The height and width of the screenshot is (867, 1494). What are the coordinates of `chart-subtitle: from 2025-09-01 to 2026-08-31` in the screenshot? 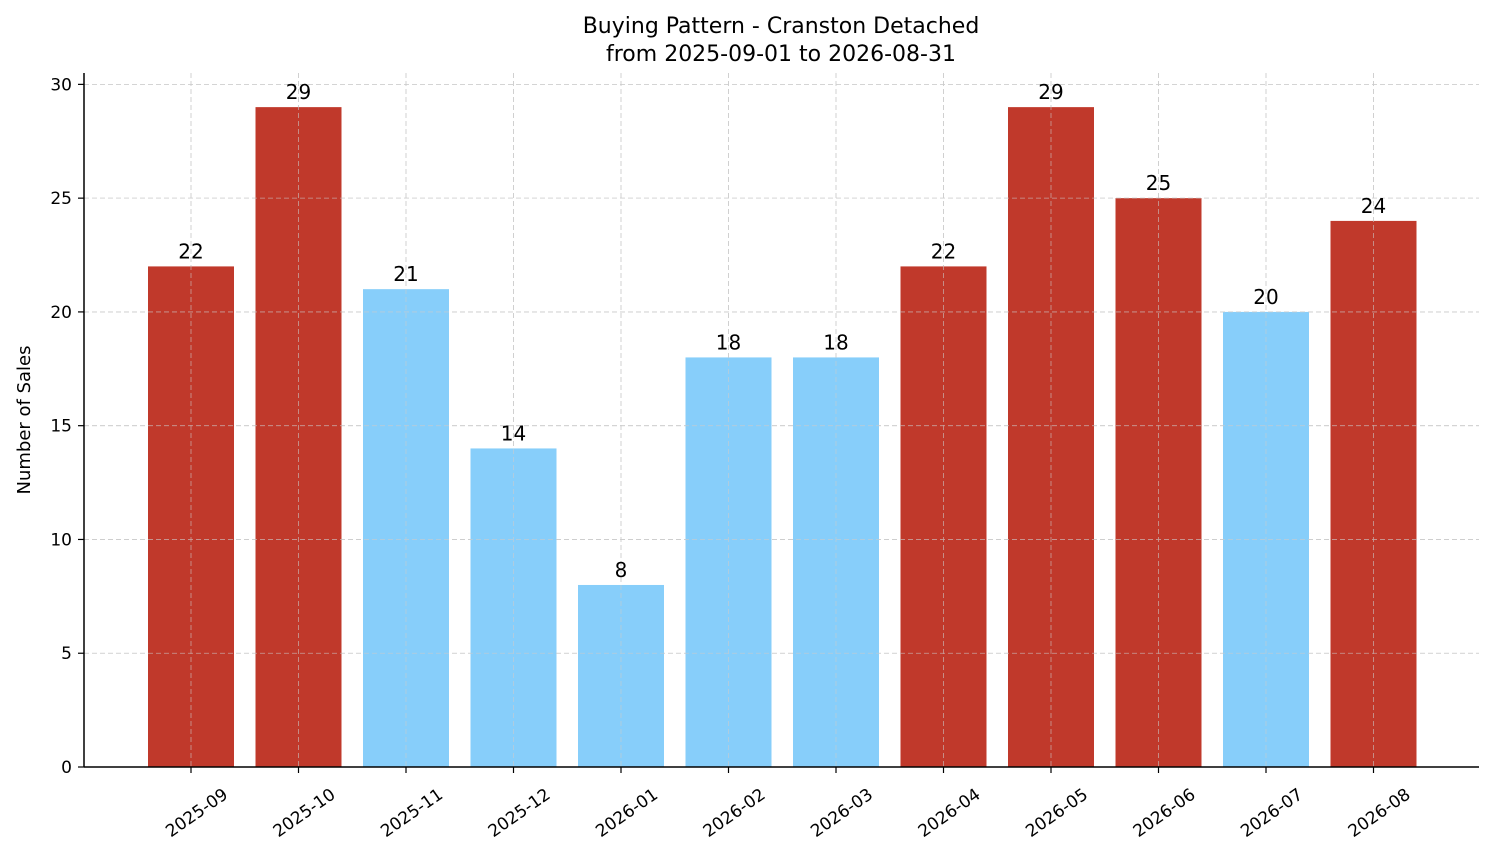 It's located at (781, 54).